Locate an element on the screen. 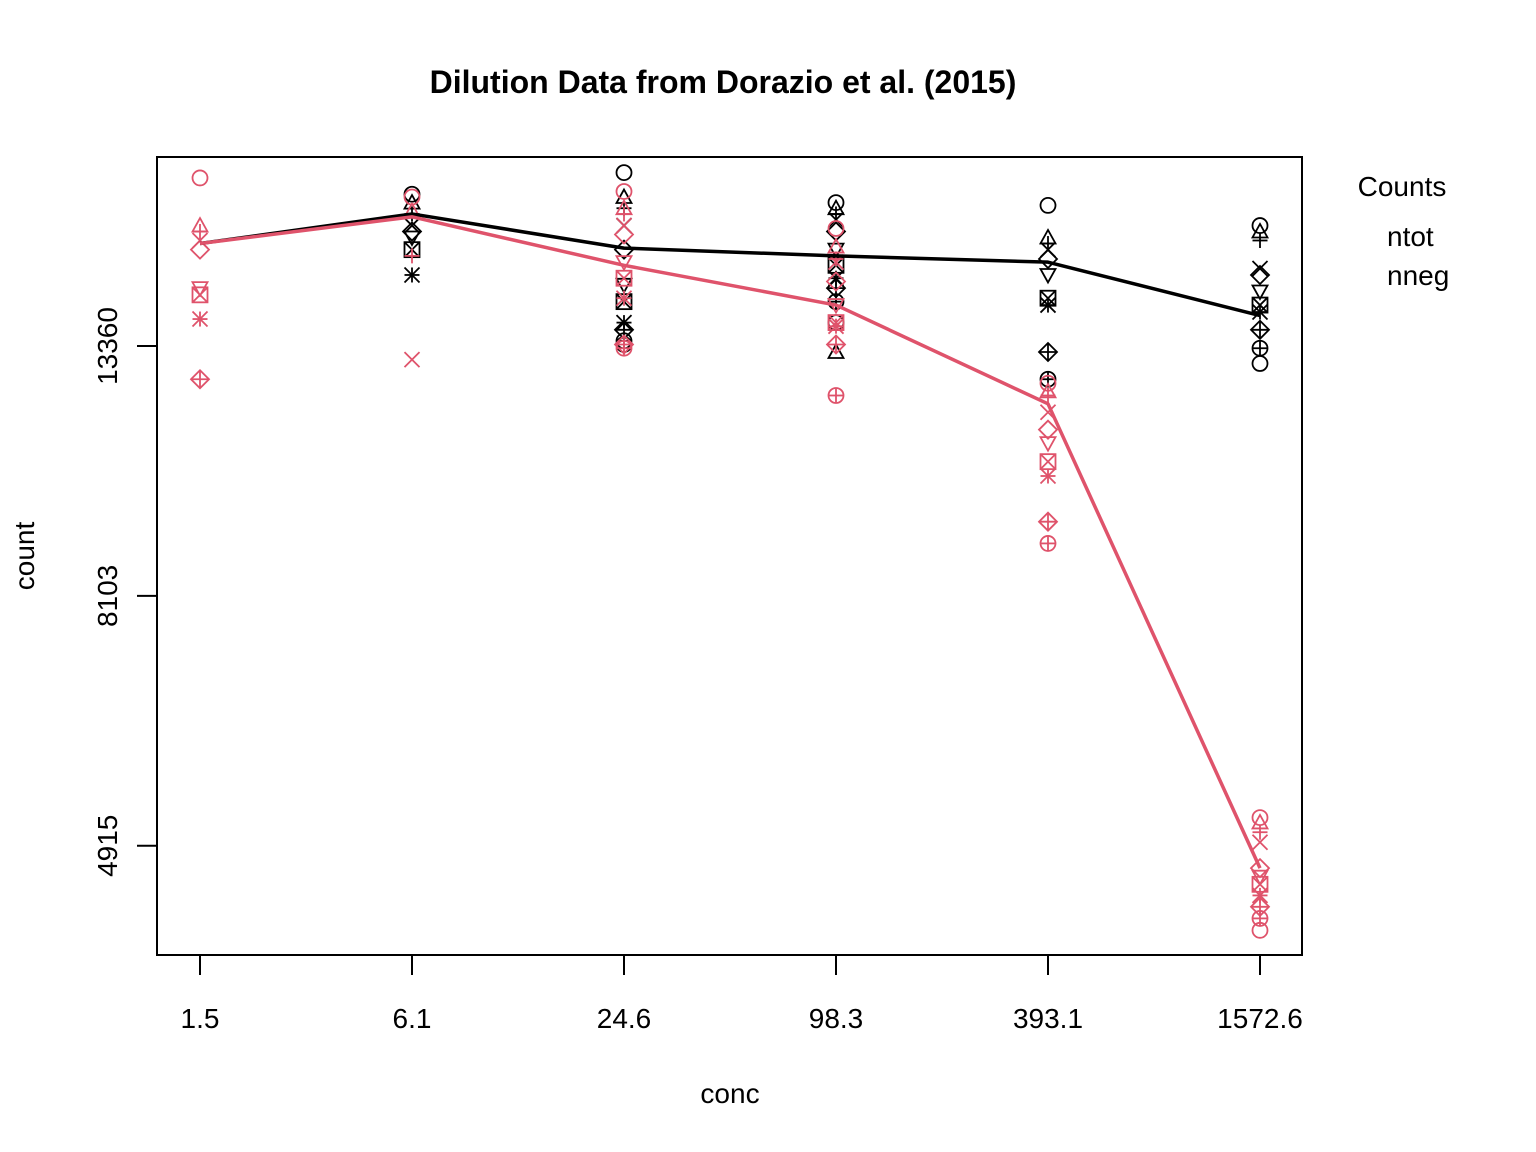 Image resolution: width=1536 pixels, height=1152 pixels. x-axis: 1.5 6.1 24.6 98.3 393.1 1572.6 is located at coordinates (742, 994).